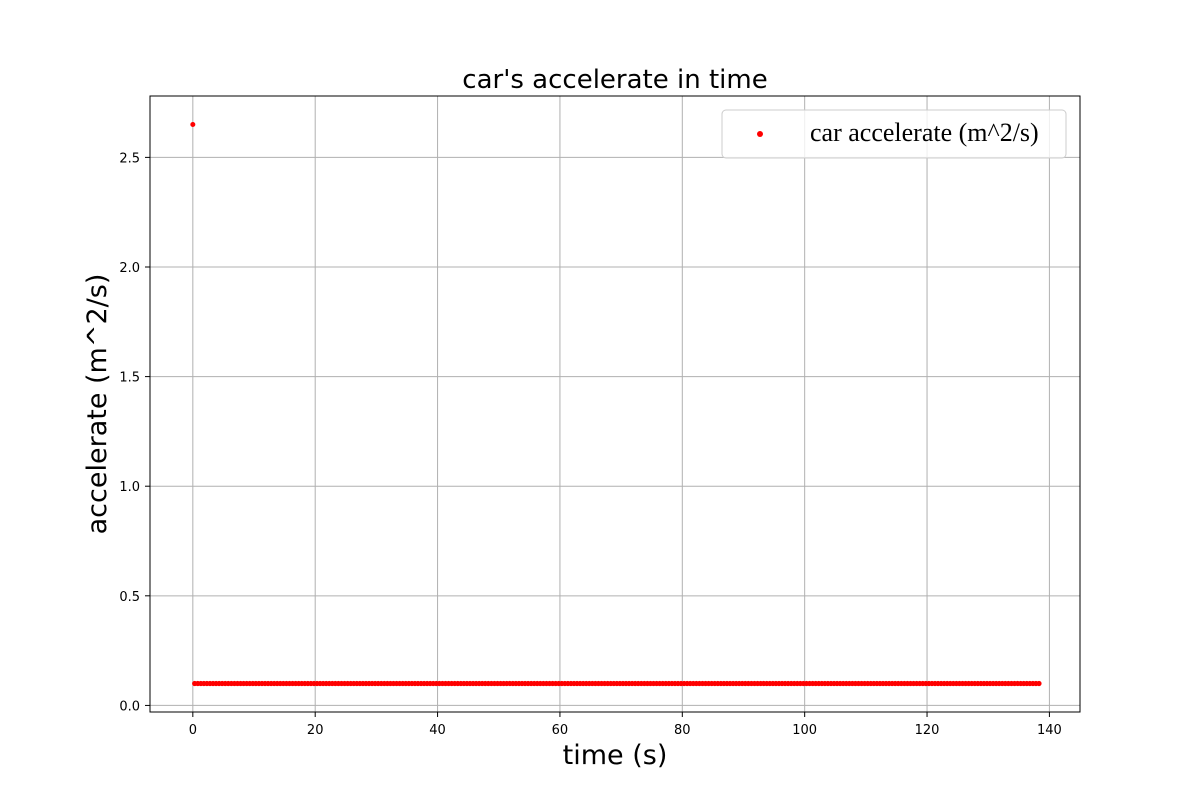  I want to click on y-axis-label: accelerate (m^2/s), so click(97, 404).